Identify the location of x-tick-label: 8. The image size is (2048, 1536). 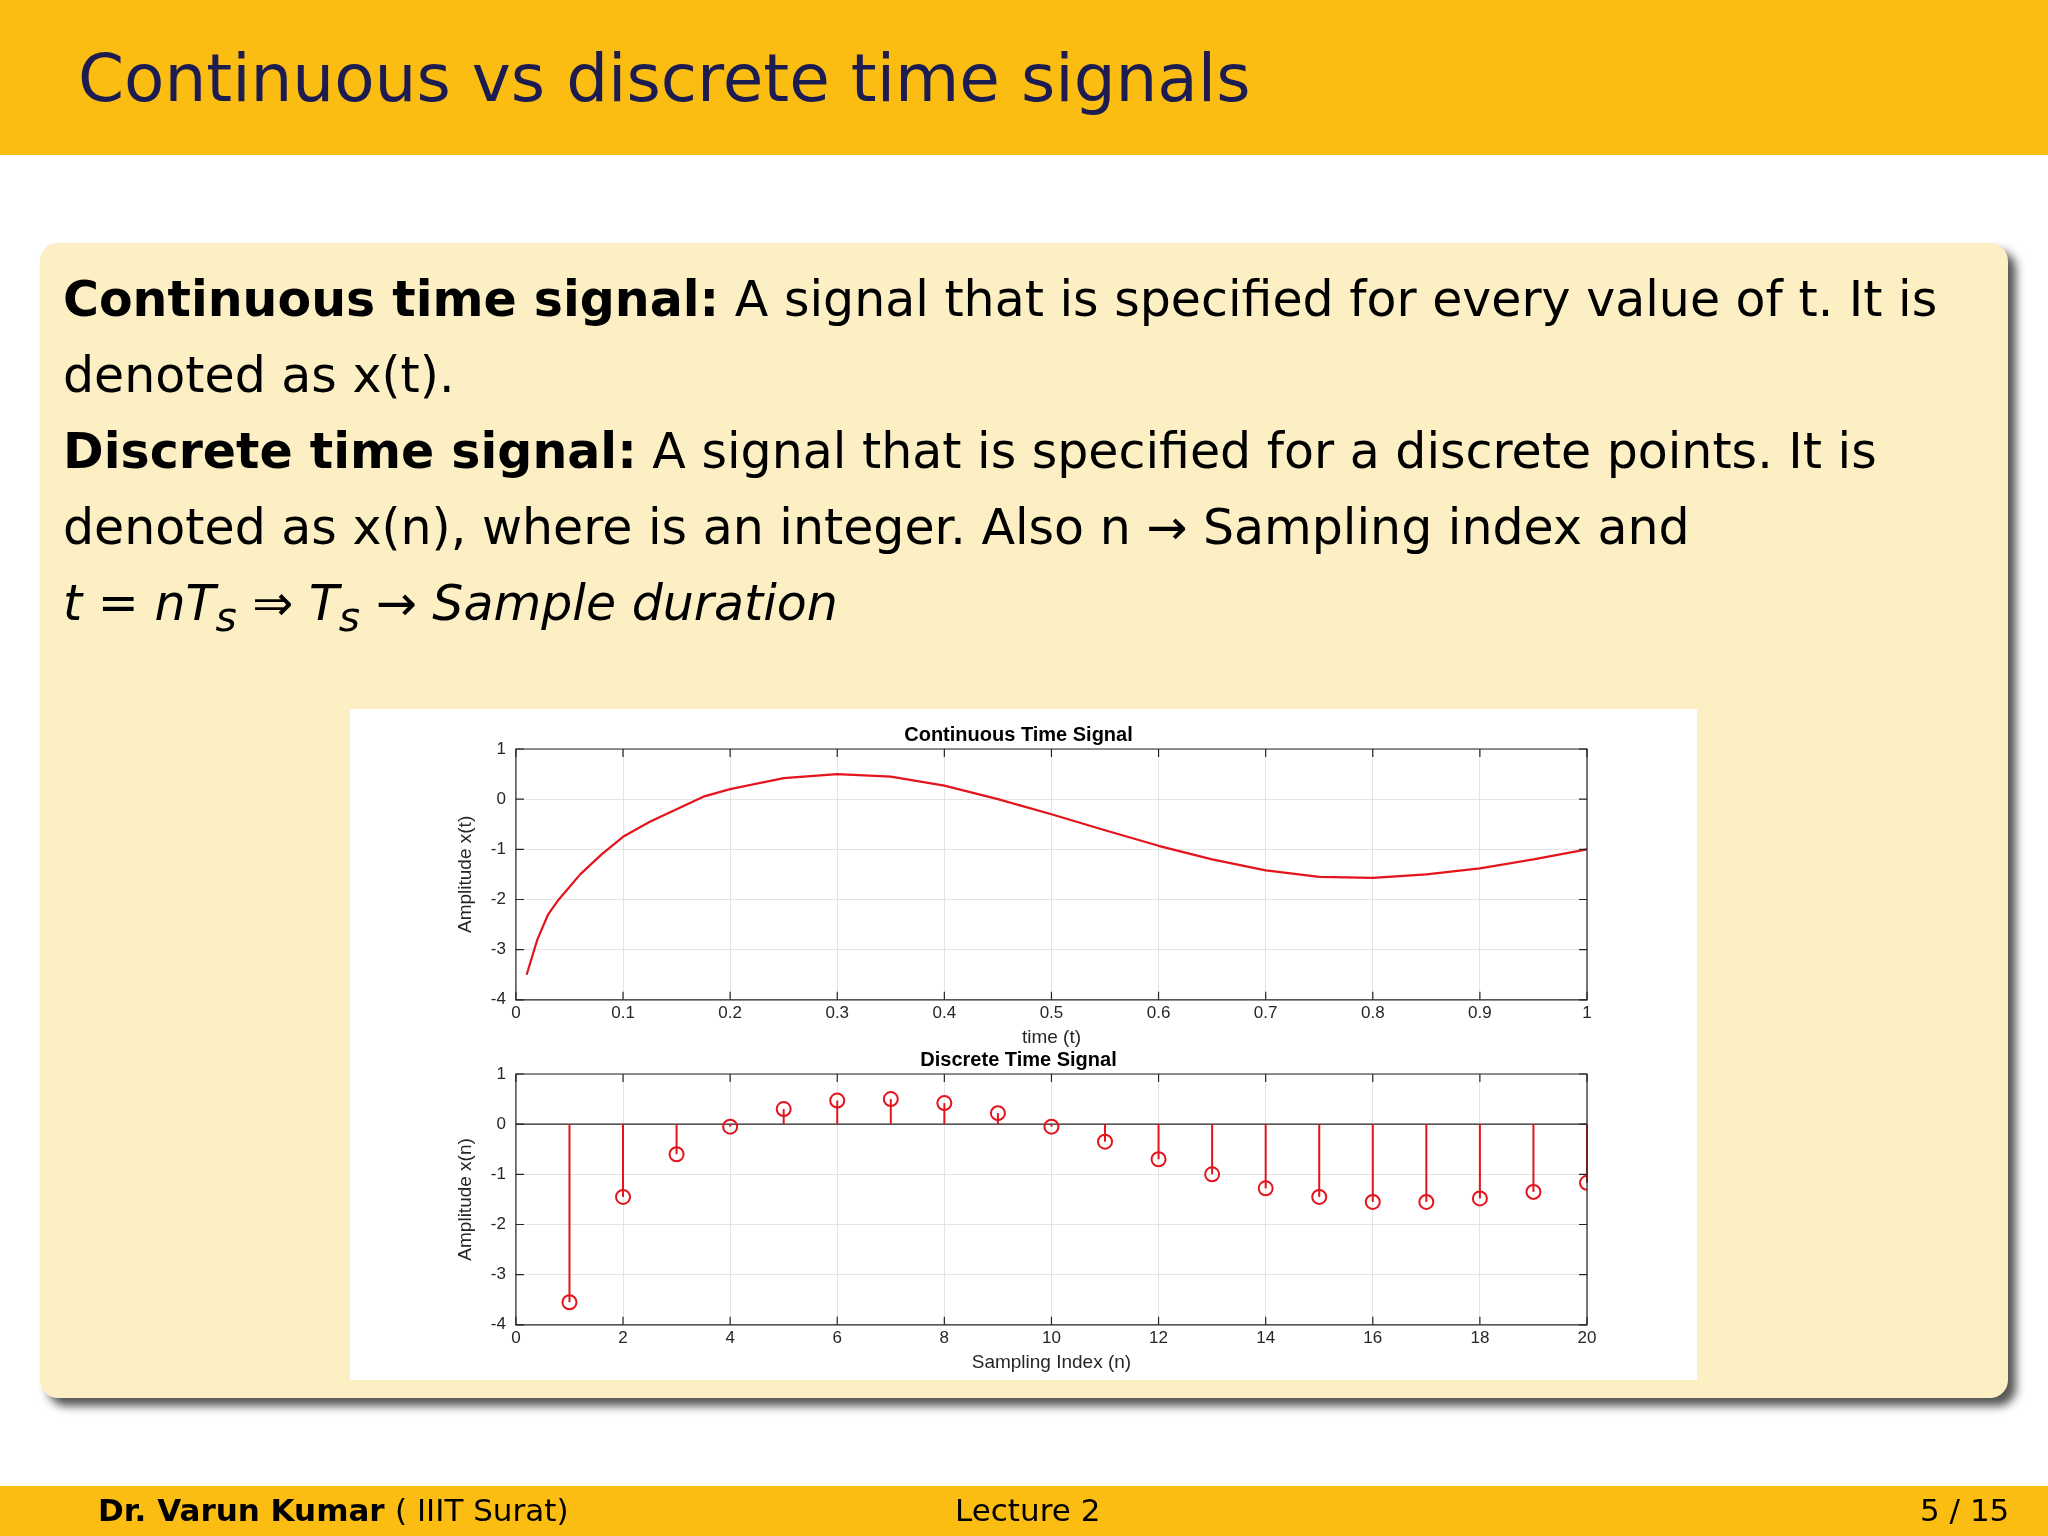
(944, 1337).